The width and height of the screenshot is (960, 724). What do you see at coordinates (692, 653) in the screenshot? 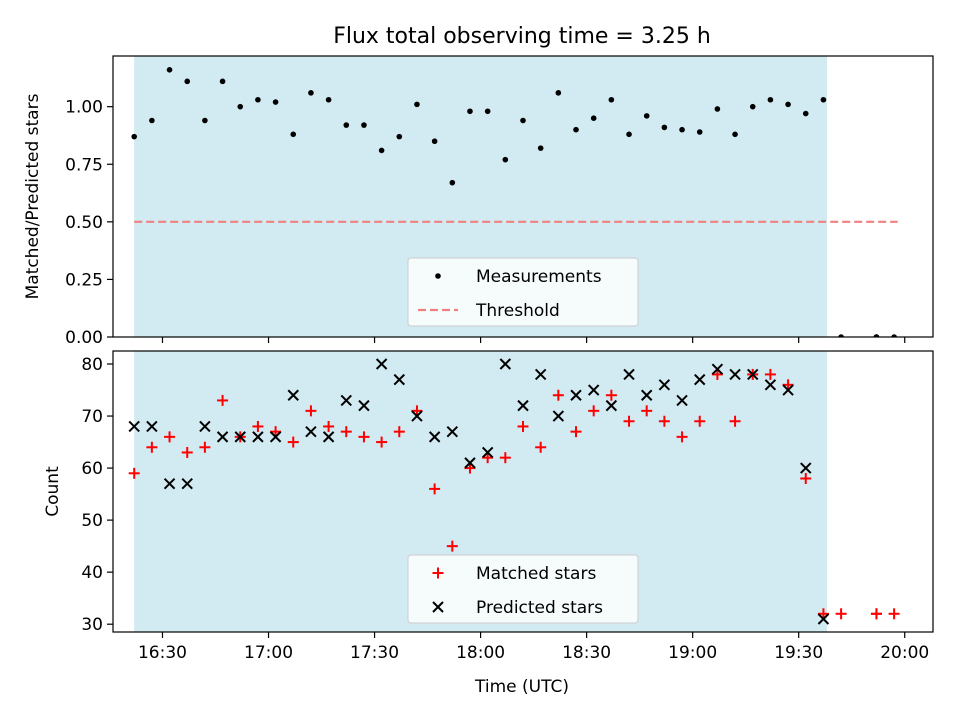
I see `x-tick-label: 19:00` at bounding box center [692, 653].